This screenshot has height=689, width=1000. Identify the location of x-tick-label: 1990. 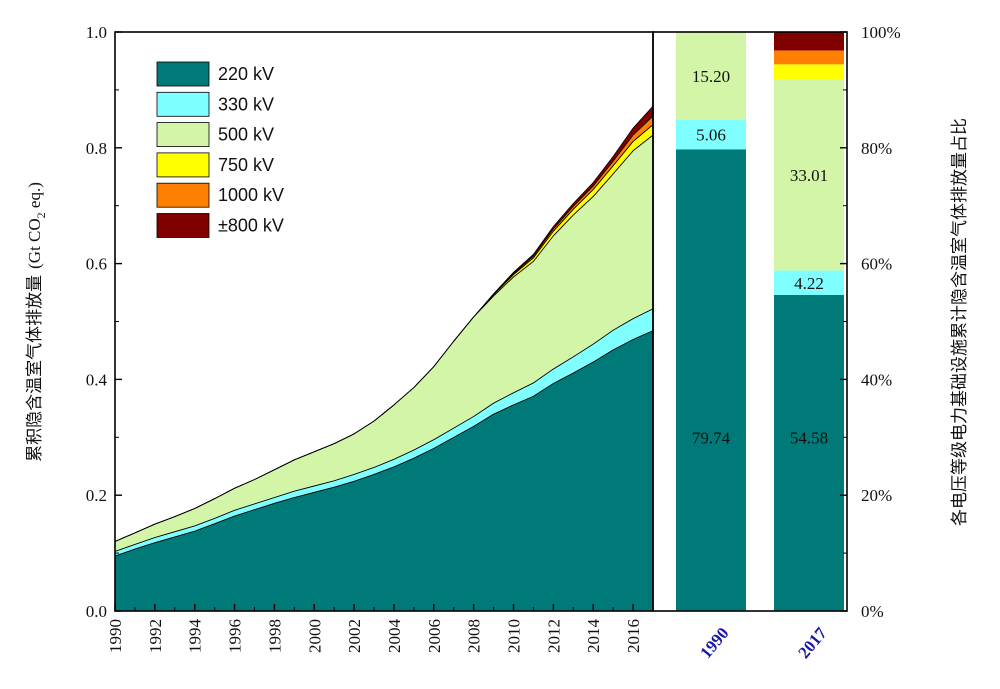
(115, 636).